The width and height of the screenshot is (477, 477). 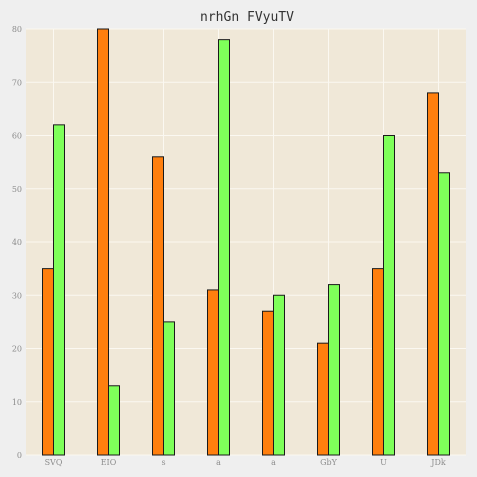 What do you see at coordinates (109, 462) in the screenshot?
I see `x-tick-label: EIO` at bounding box center [109, 462].